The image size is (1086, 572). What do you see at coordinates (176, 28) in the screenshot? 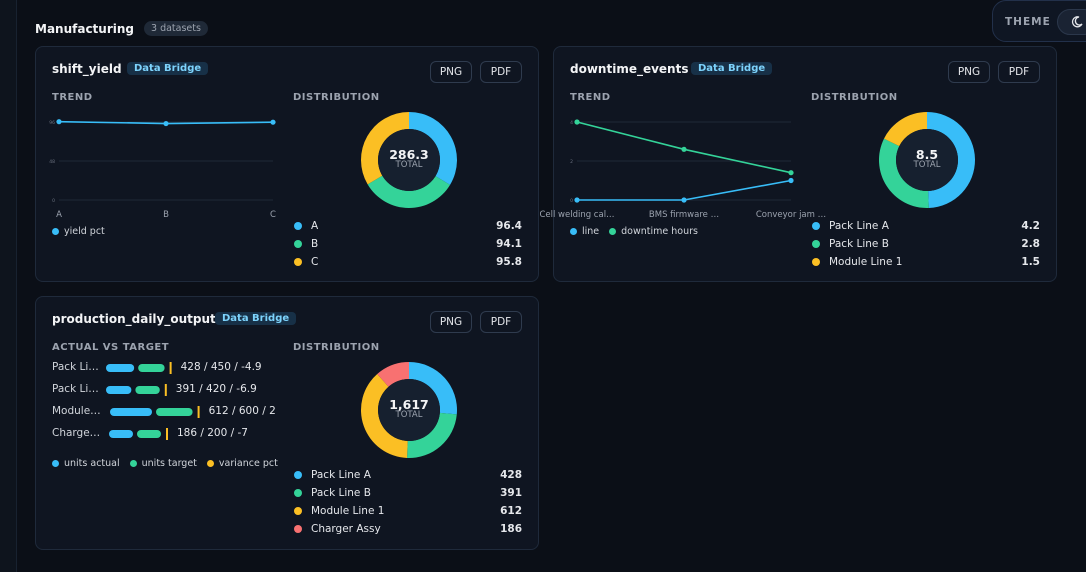
I see `dataset-count-badge: 3 datasets` at bounding box center [176, 28].